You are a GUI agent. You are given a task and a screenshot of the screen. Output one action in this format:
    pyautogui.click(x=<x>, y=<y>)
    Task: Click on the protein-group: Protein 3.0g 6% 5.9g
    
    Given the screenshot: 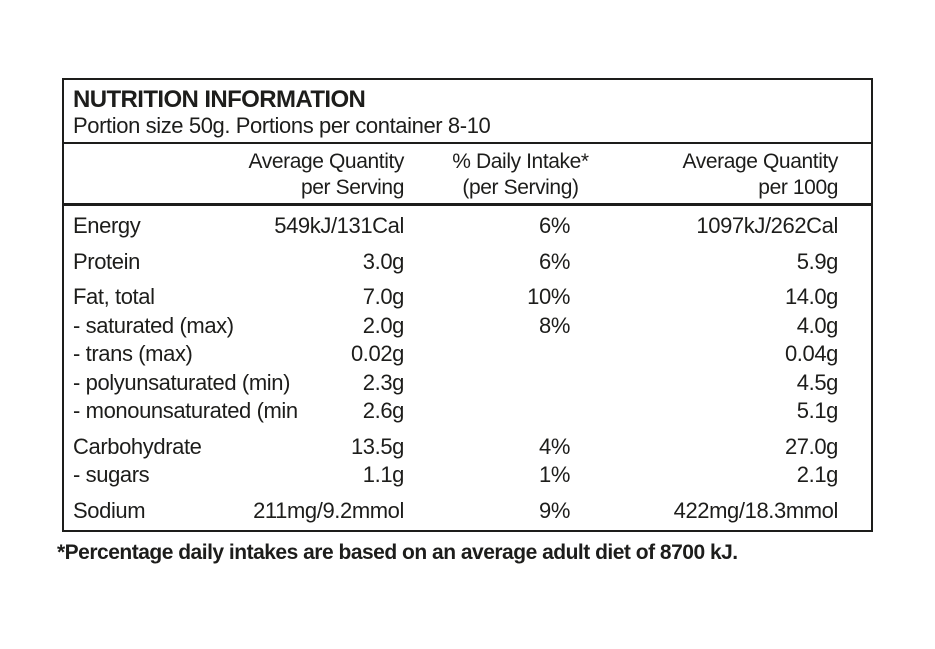 What is the action you would take?
    pyautogui.click(x=467, y=262)
    